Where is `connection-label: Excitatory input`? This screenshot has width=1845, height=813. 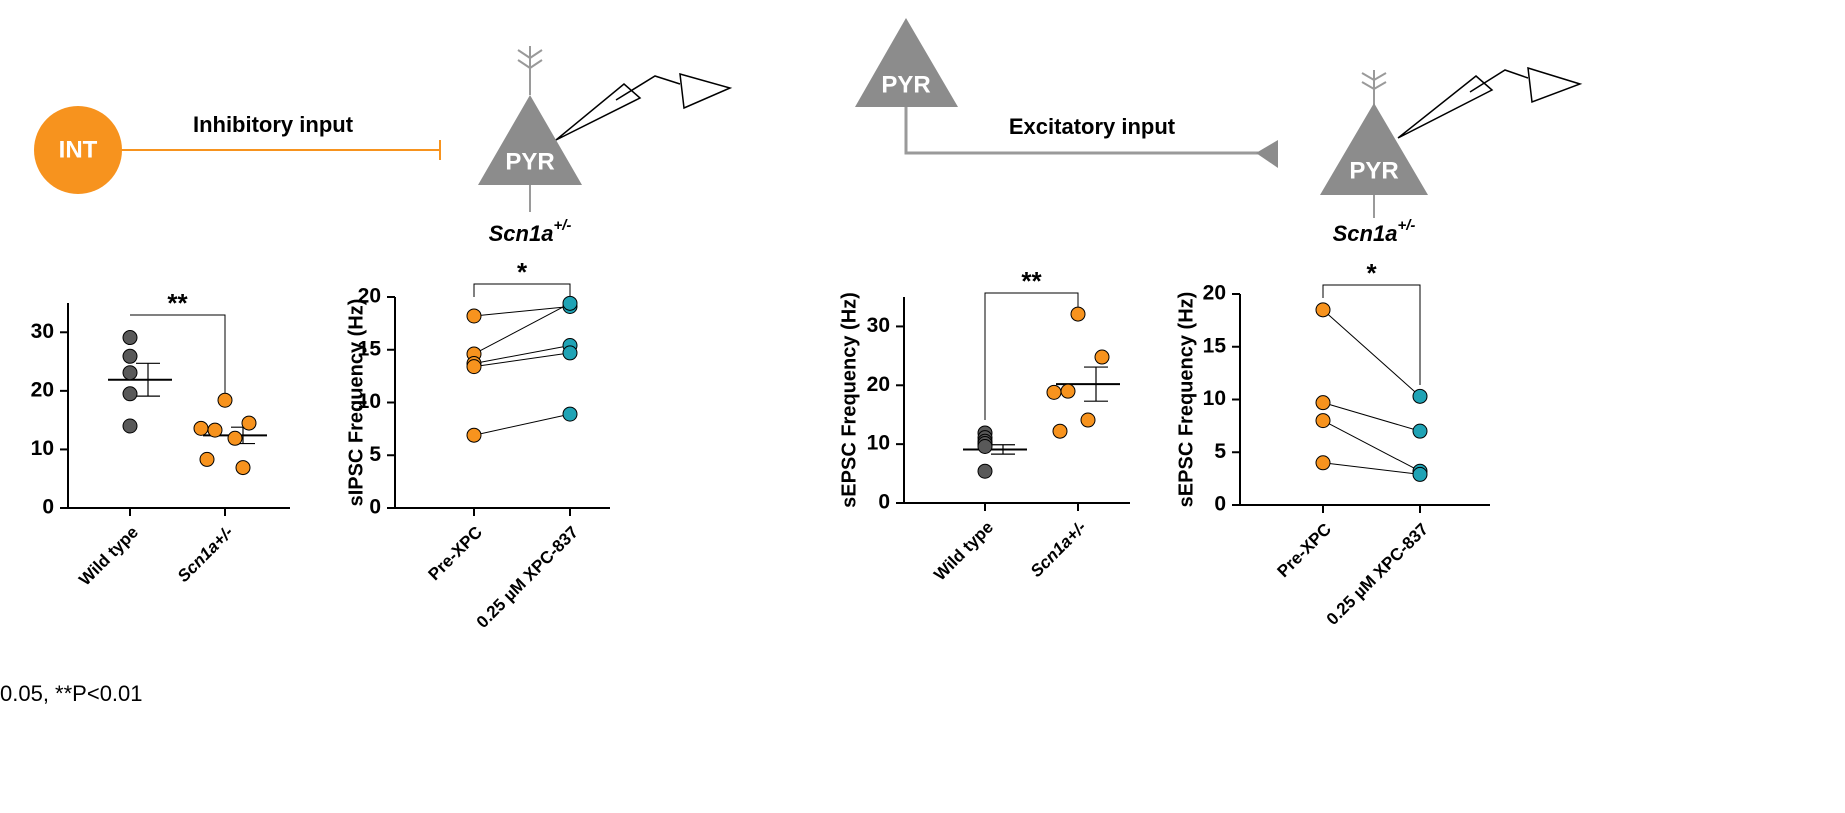 connection-label: Excitatory input is located at coordinates (1092, 126).